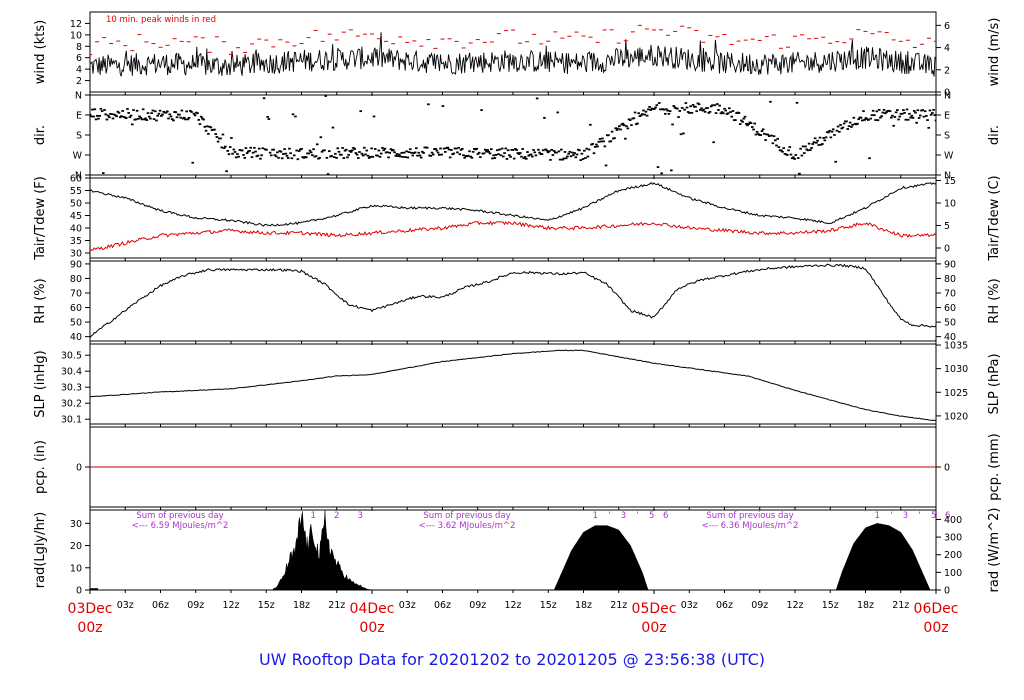  Describe the element at coordinates (76, 191) in the screenshot. I see `tick-left-temp: 55` at that location.